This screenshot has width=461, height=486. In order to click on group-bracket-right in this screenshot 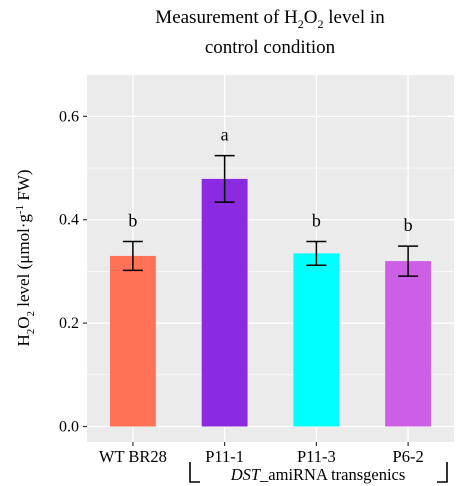, I will do `click(442, 472)`.